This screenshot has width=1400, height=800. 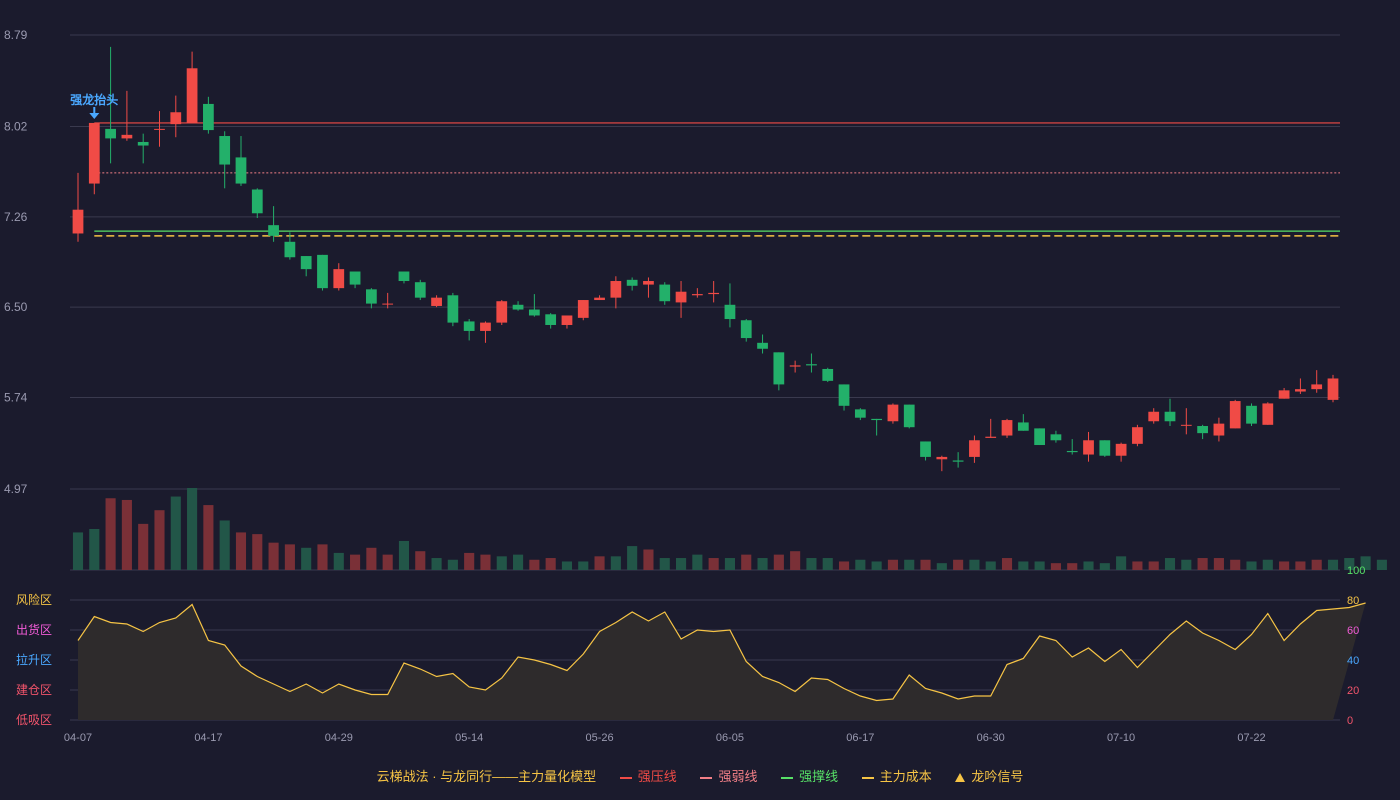 I want to click on x-tick-label: 06-05, so click(x=730, y=738).